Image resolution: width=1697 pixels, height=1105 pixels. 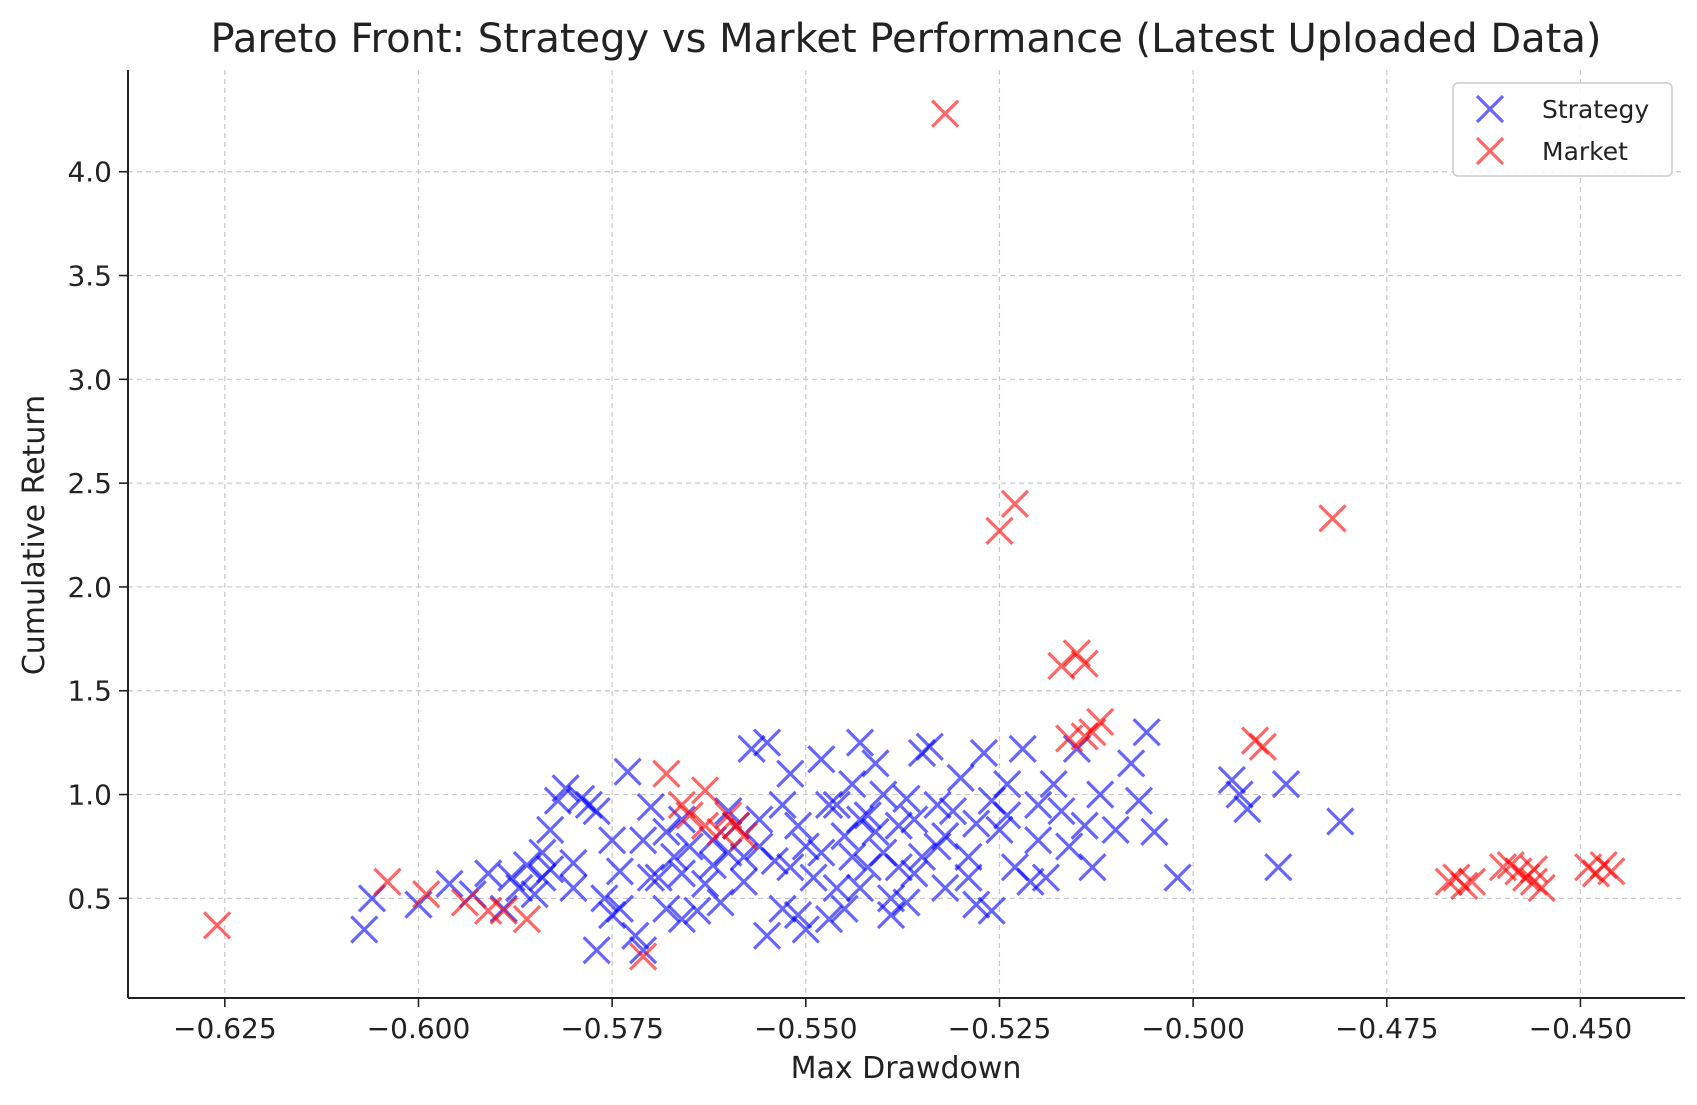 What do you see at coordinates (89, 276) in the screenshot?
I see `y-tick-label: 3.5` at bounding box center [89, 276].